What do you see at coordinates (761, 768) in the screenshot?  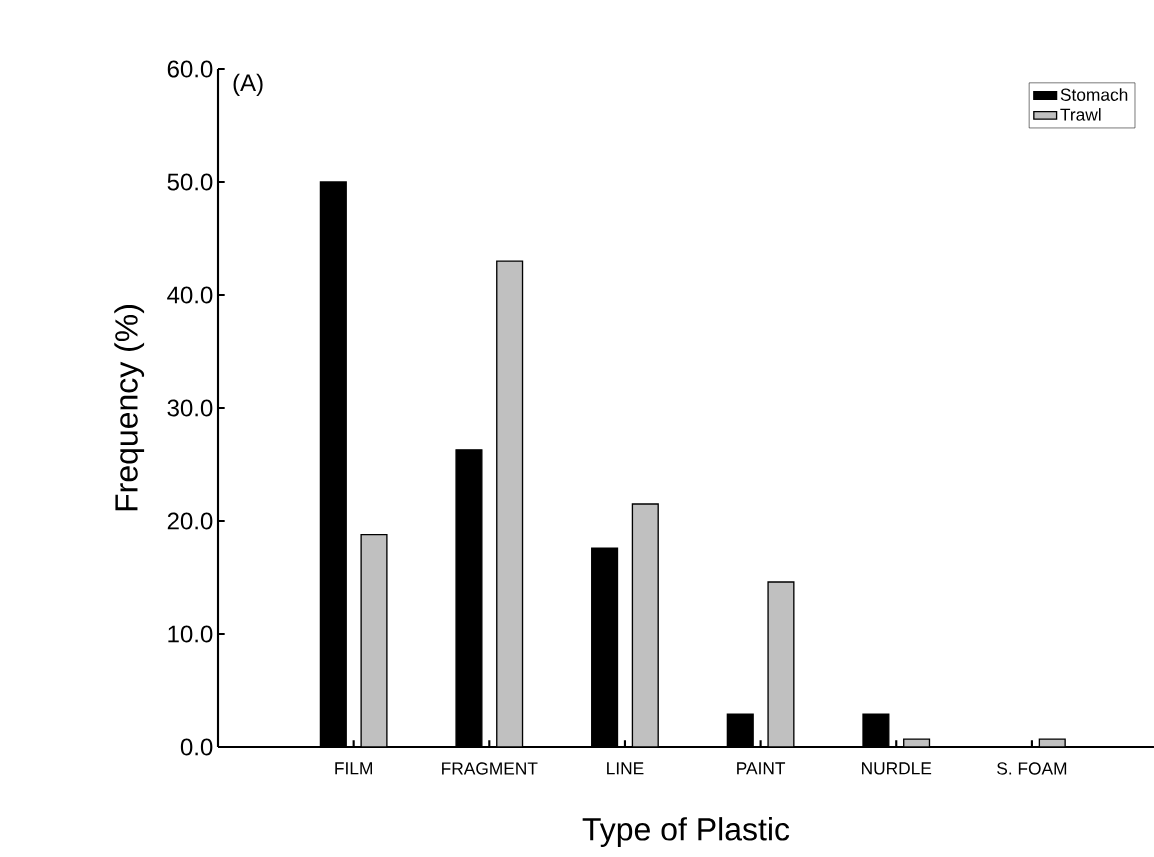 I see `x-tick-label: PAINT` at bounding box center [761, 768].